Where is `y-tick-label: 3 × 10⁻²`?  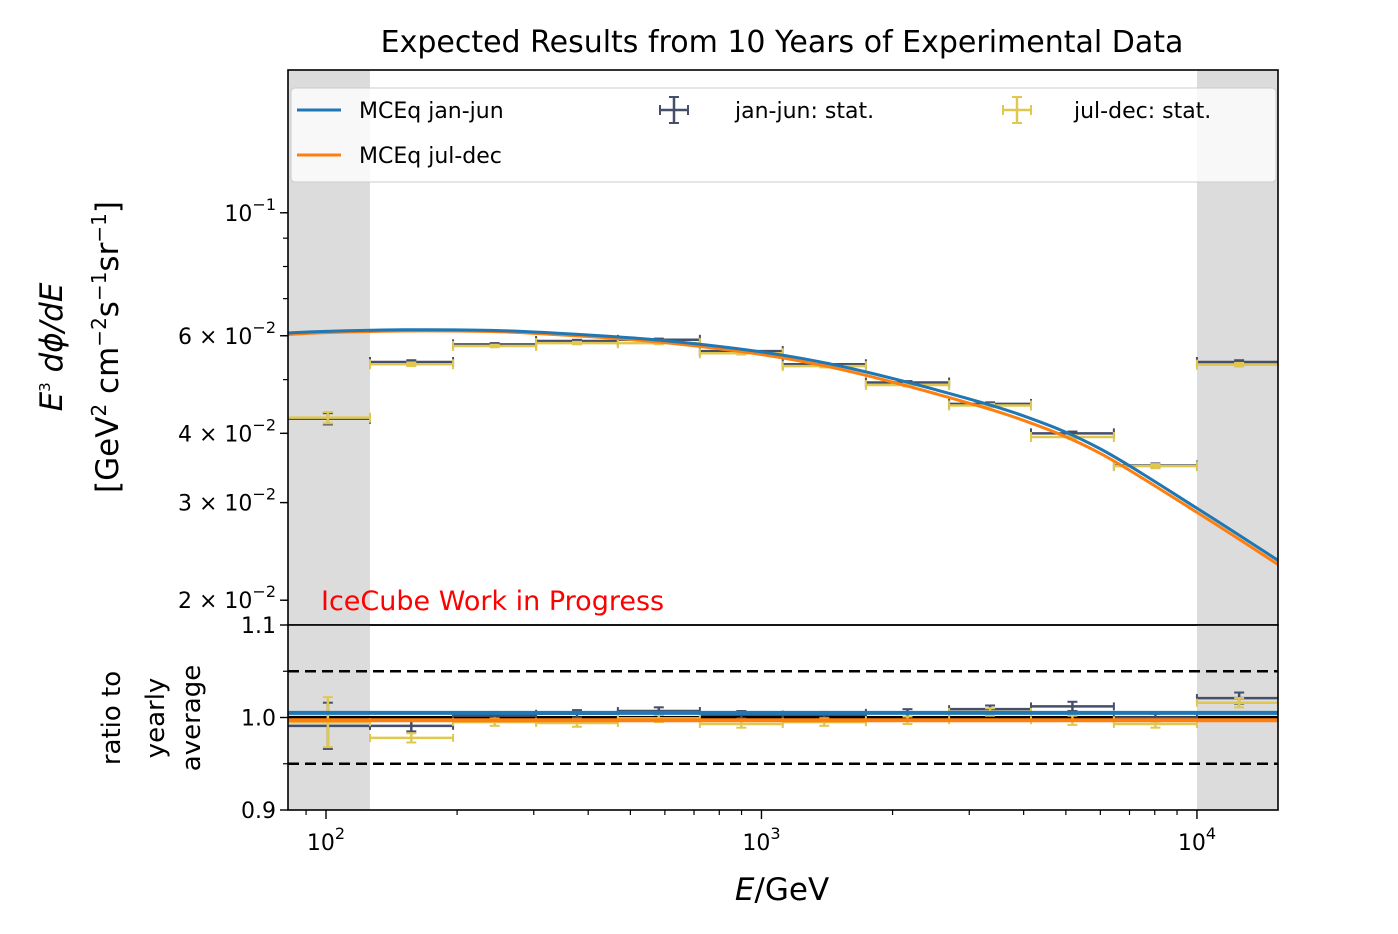
y-tick-label: 3 × 10⁻² is located at coordinates (227, 501).